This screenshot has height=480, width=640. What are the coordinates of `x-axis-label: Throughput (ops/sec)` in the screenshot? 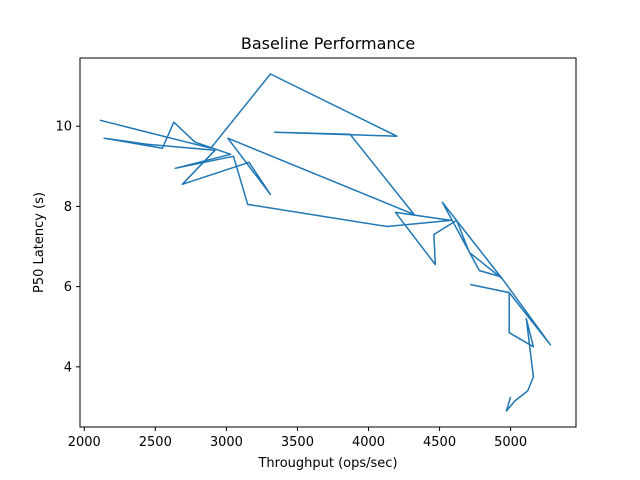 It's located at (327, 463).